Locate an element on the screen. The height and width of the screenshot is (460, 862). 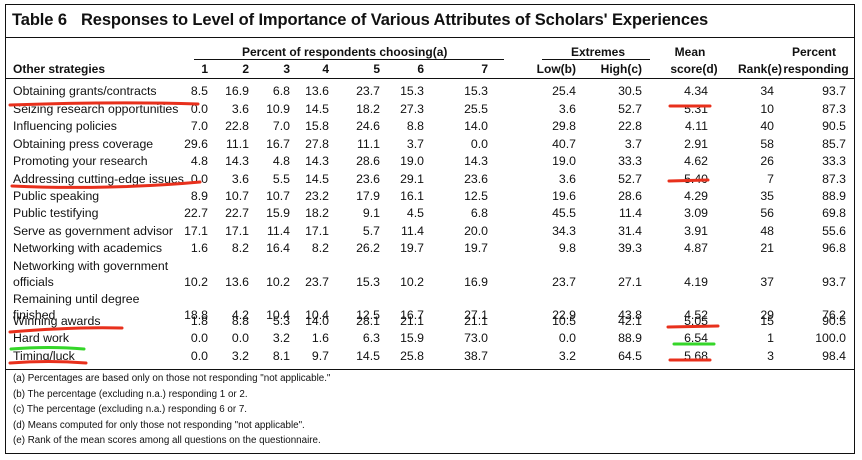
cell-pct-5: 18.2 is located at coordinates (368, 109).